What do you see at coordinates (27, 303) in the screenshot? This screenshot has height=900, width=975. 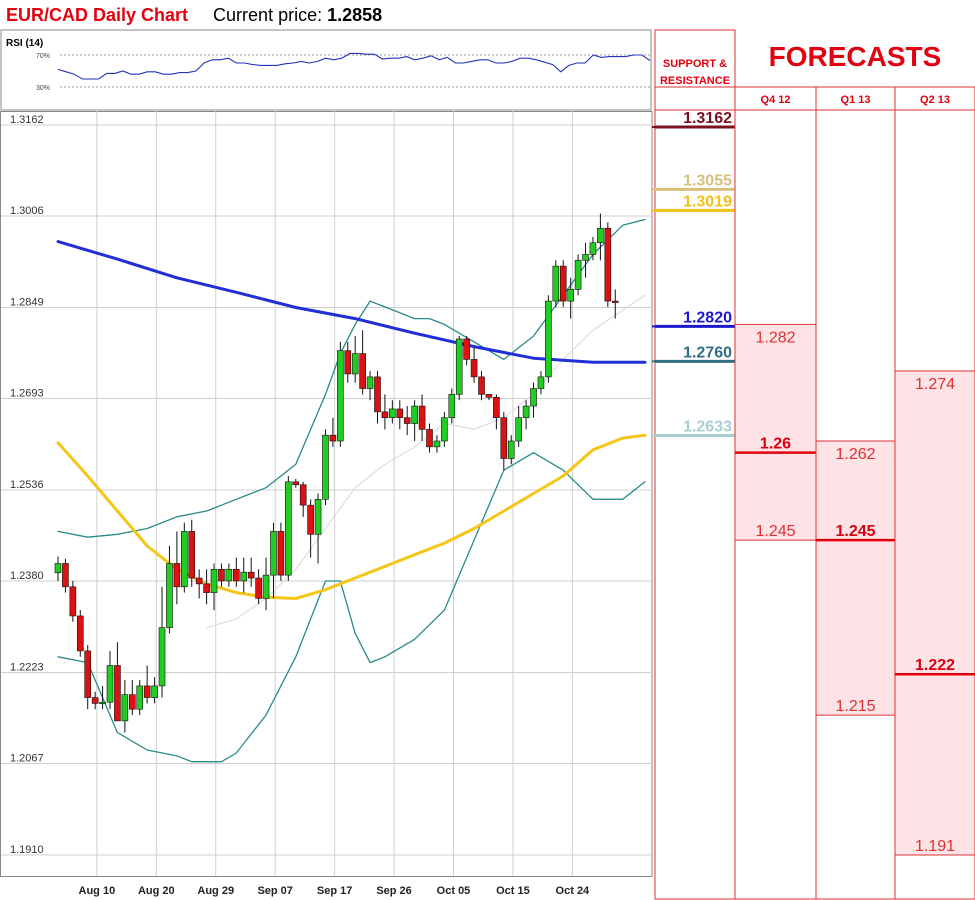 I see `y-tick-label: 1.2849` at bounding box center [27, 303].